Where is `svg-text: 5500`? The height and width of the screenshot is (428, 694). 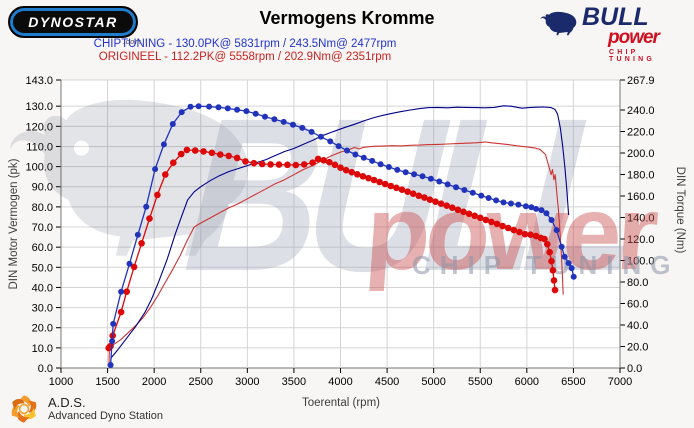
svg-text: 5500 is located at coordinates (480, 382).